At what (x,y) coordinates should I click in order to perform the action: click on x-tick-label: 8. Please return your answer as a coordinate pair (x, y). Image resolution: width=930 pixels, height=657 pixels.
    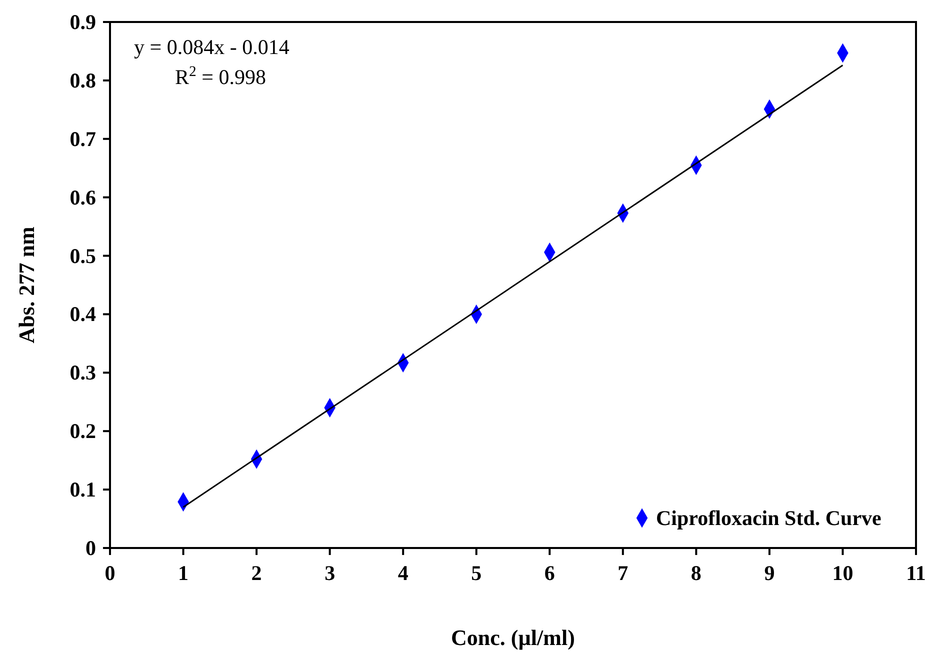
    Looking at the image, I should click on (696, 573).